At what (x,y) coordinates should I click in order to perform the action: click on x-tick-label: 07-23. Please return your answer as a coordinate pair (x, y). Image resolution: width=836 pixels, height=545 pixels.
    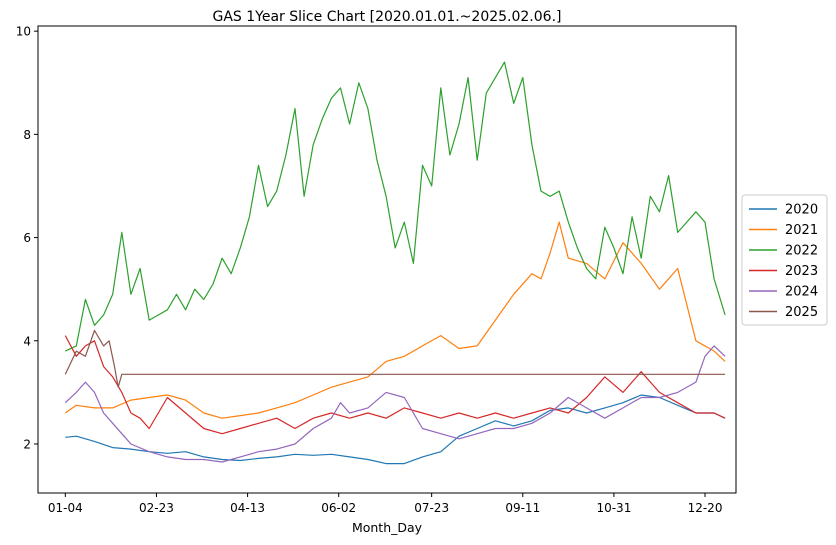
    Looking at the image, I should click on (431, 508).